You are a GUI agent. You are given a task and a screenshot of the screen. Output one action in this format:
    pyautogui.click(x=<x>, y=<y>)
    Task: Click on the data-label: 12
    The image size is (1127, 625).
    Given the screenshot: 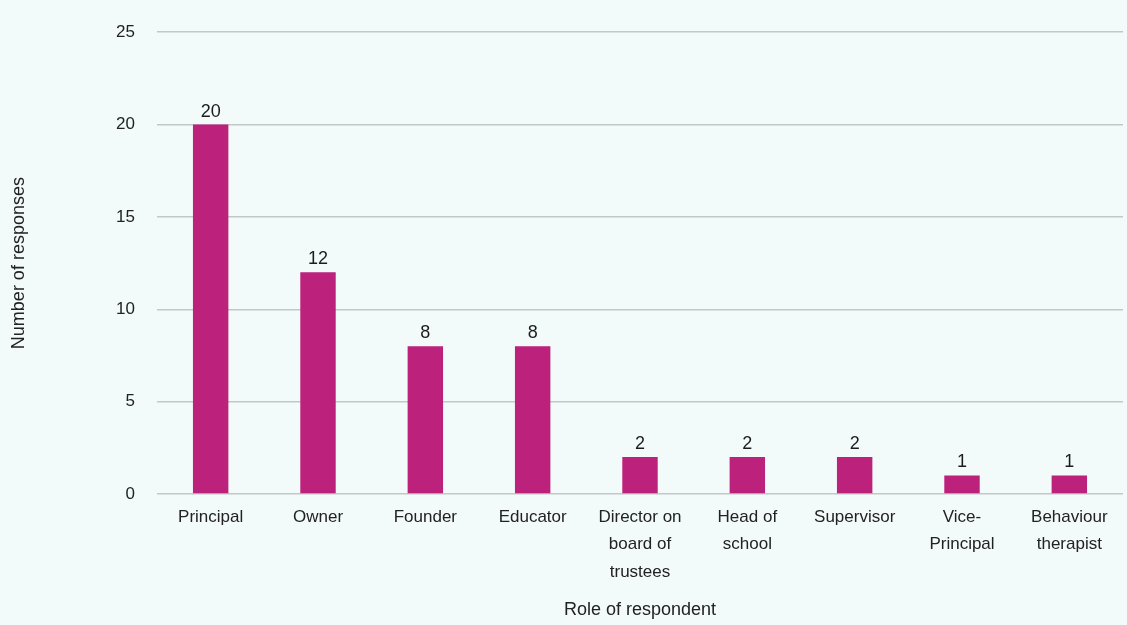 What is the action you would take?
    pyautogui.click(x=318, y=258)
    